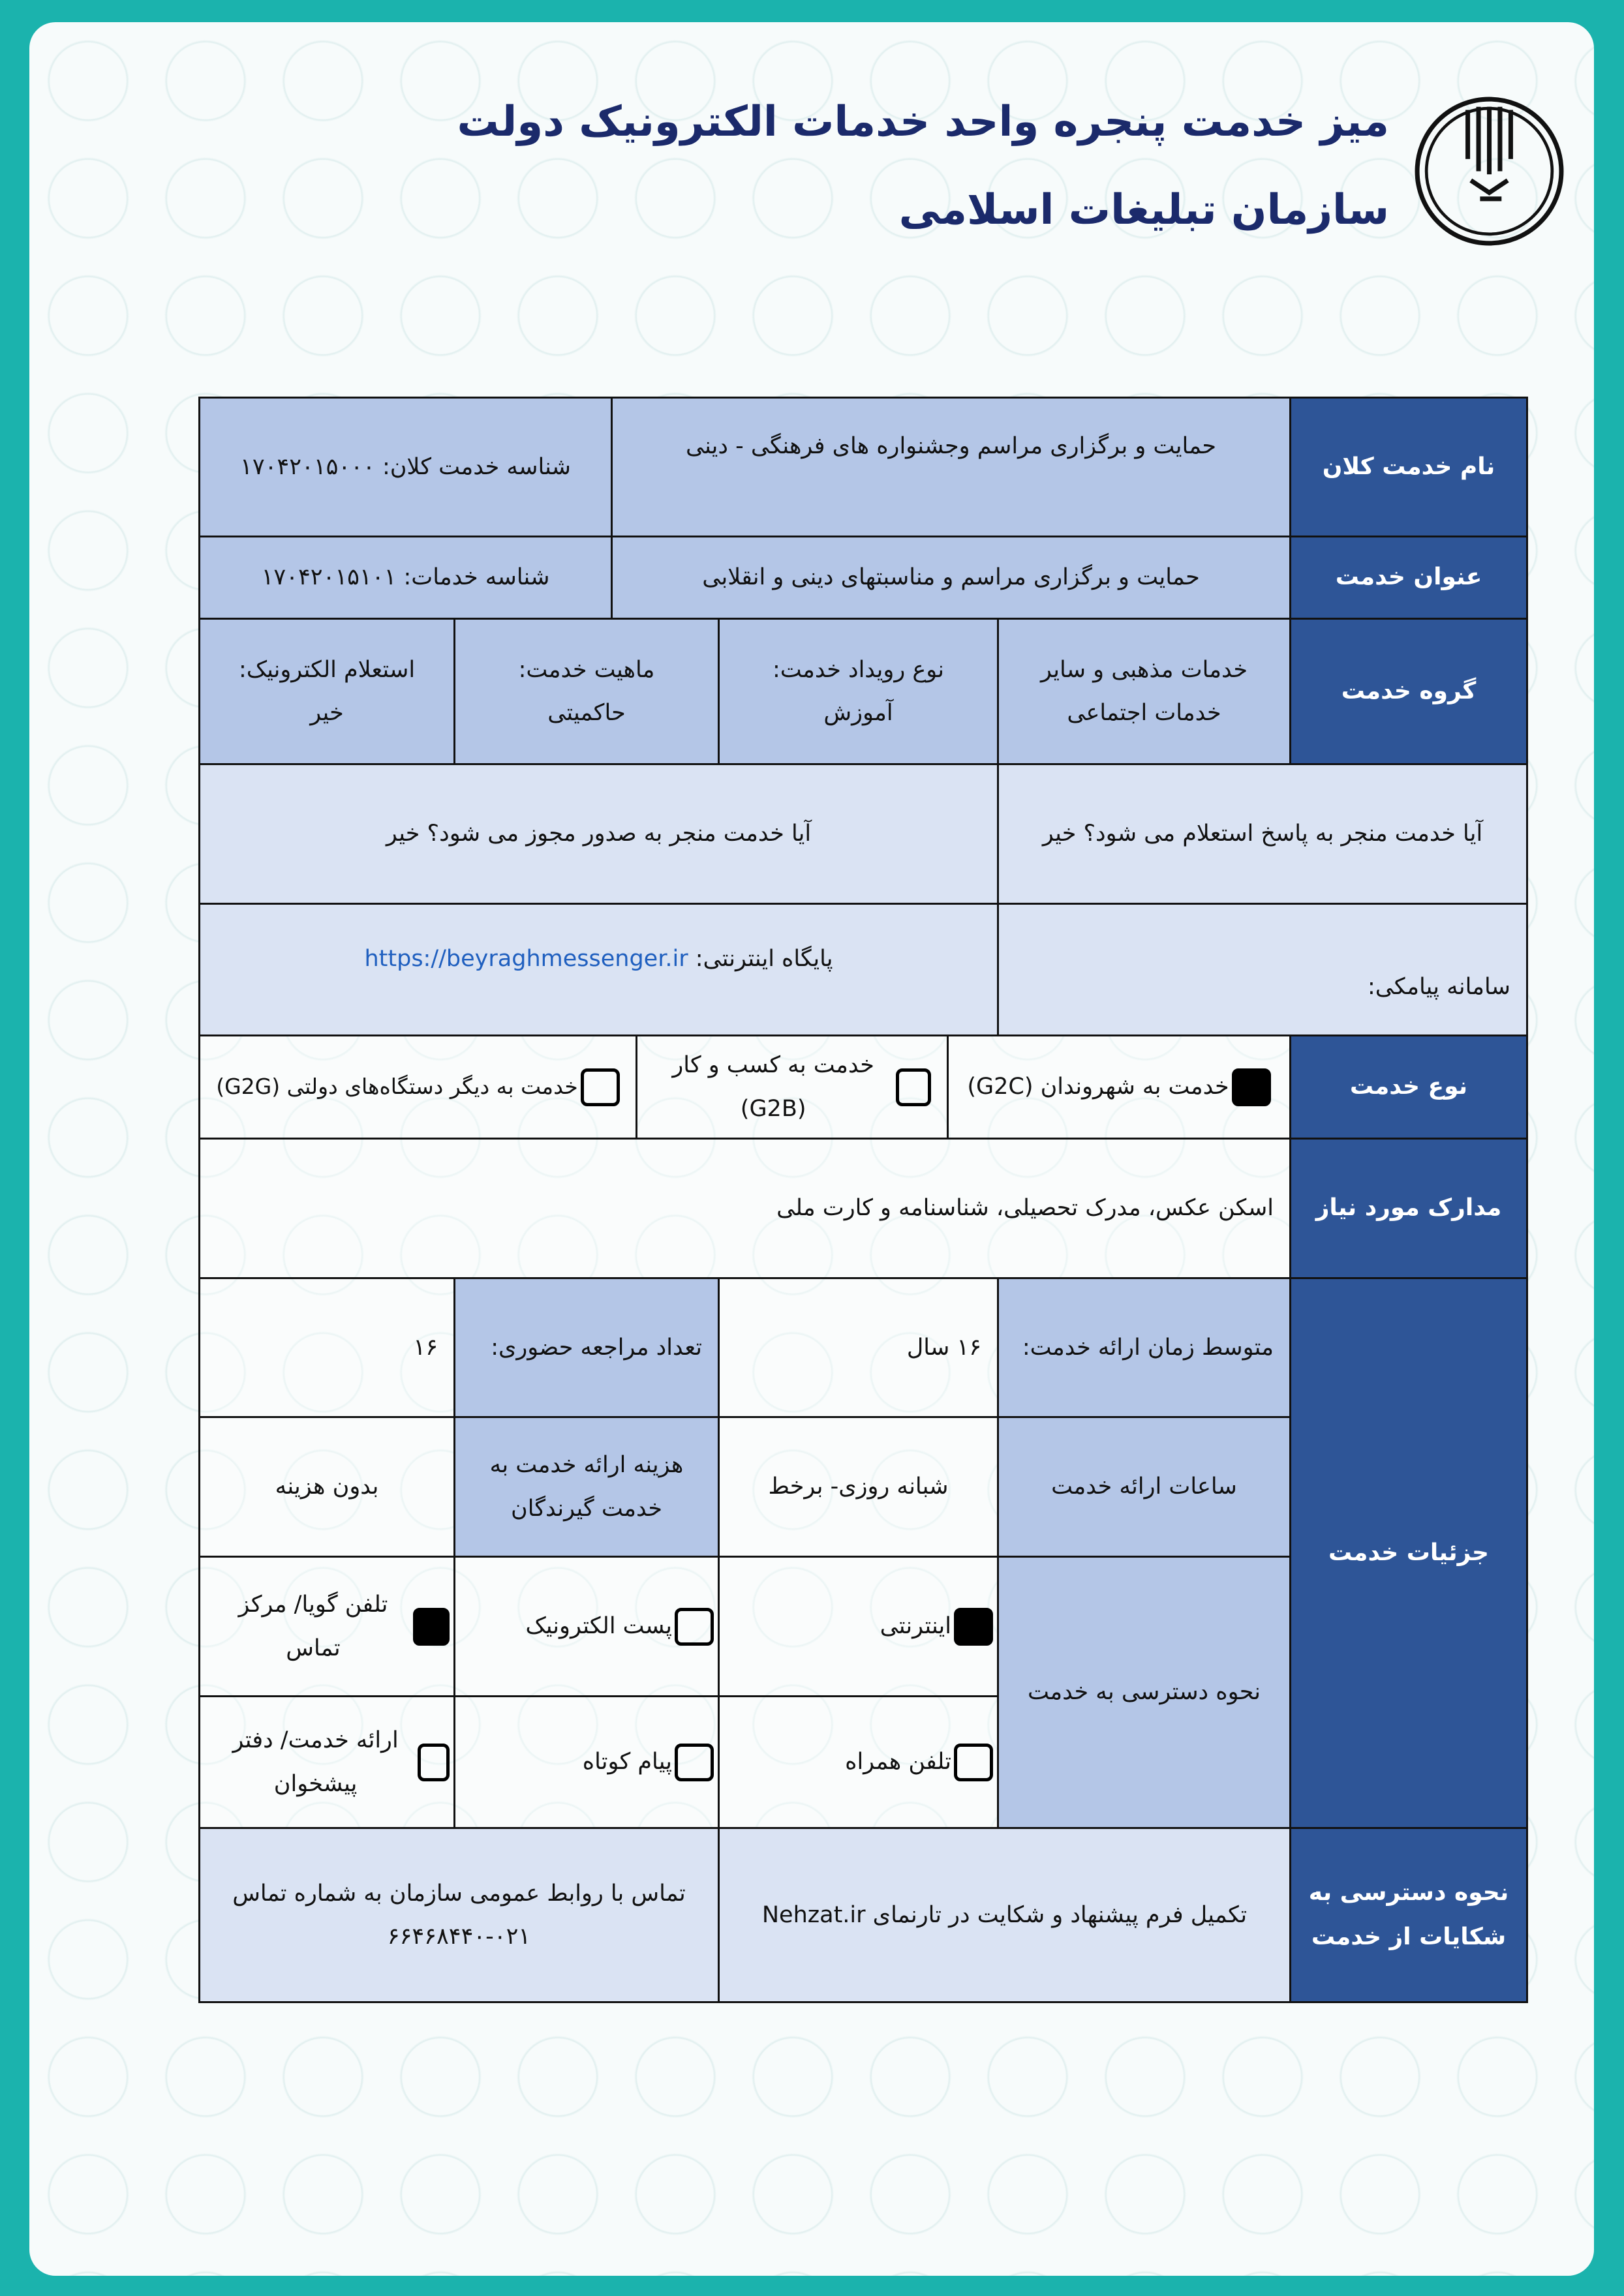 The width and height of the screenshot is (1624, 2296). Describe the element at coordinates (764, 959) in the screenshot. I see `website-label: پایگاه اینترنتی:` at that location.